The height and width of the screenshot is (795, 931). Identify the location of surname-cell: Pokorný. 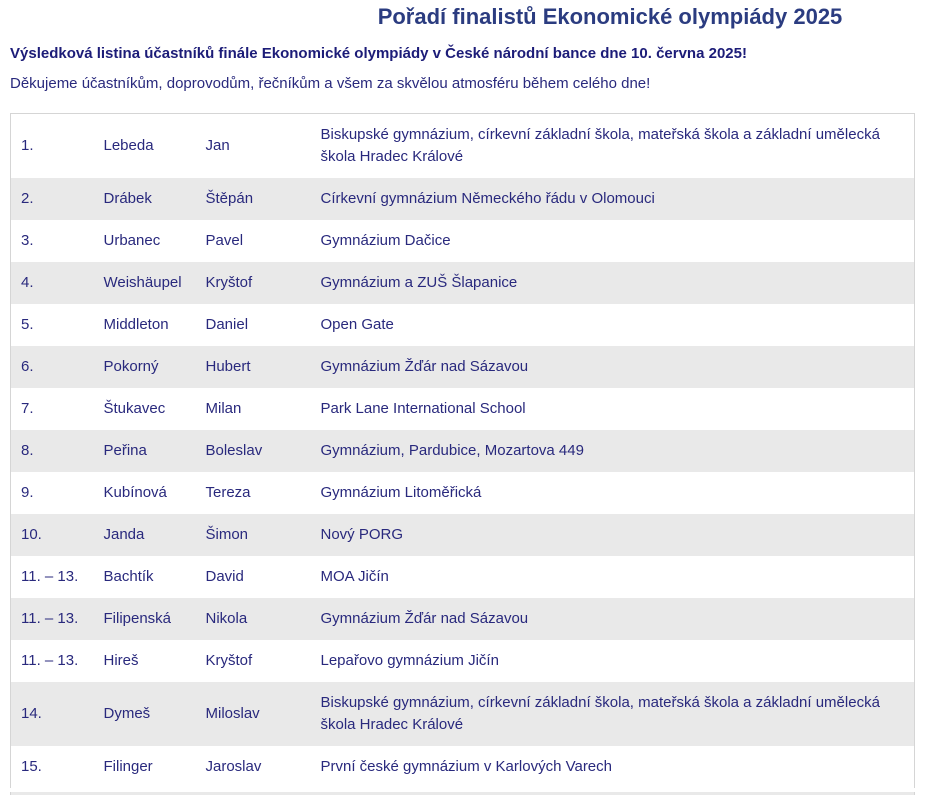
(131, 366).